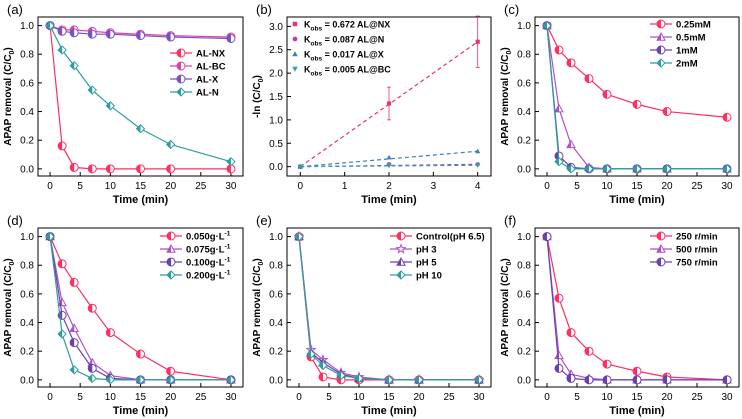  Describe the element at coordinates (194, 80) in the screenshot. I see `legend-entry: AL-X` at that location.